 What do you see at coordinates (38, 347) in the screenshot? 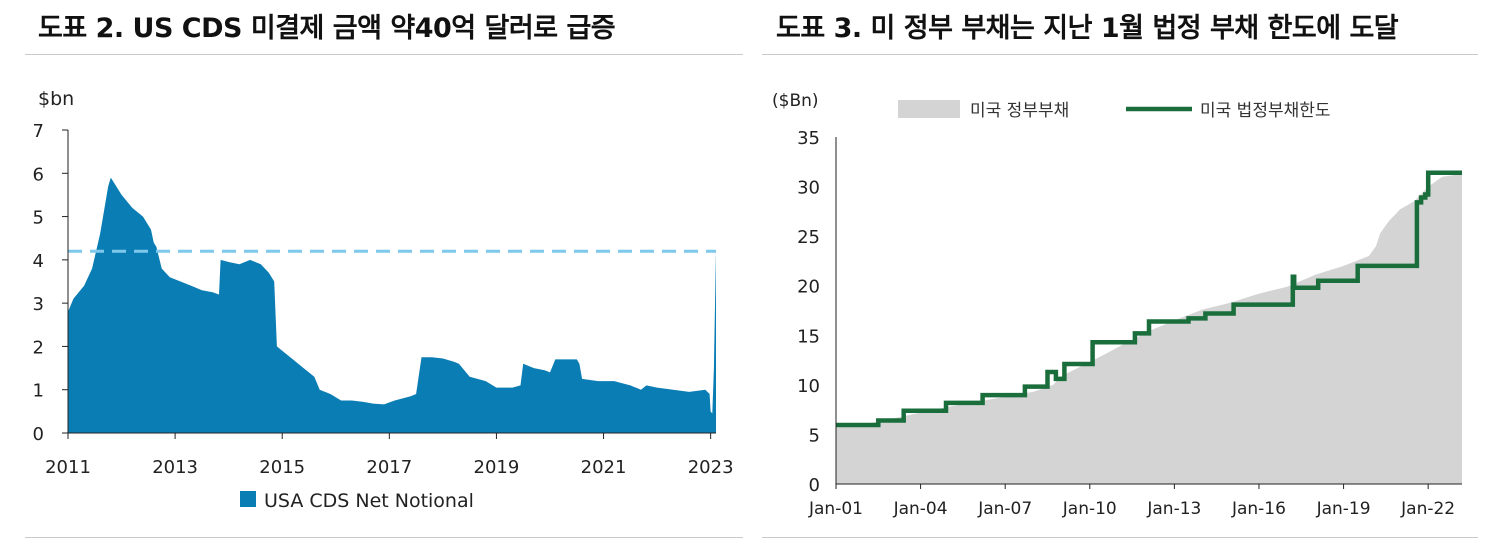
I see `y-tick-label: 2` at bounding box center [38, 347].